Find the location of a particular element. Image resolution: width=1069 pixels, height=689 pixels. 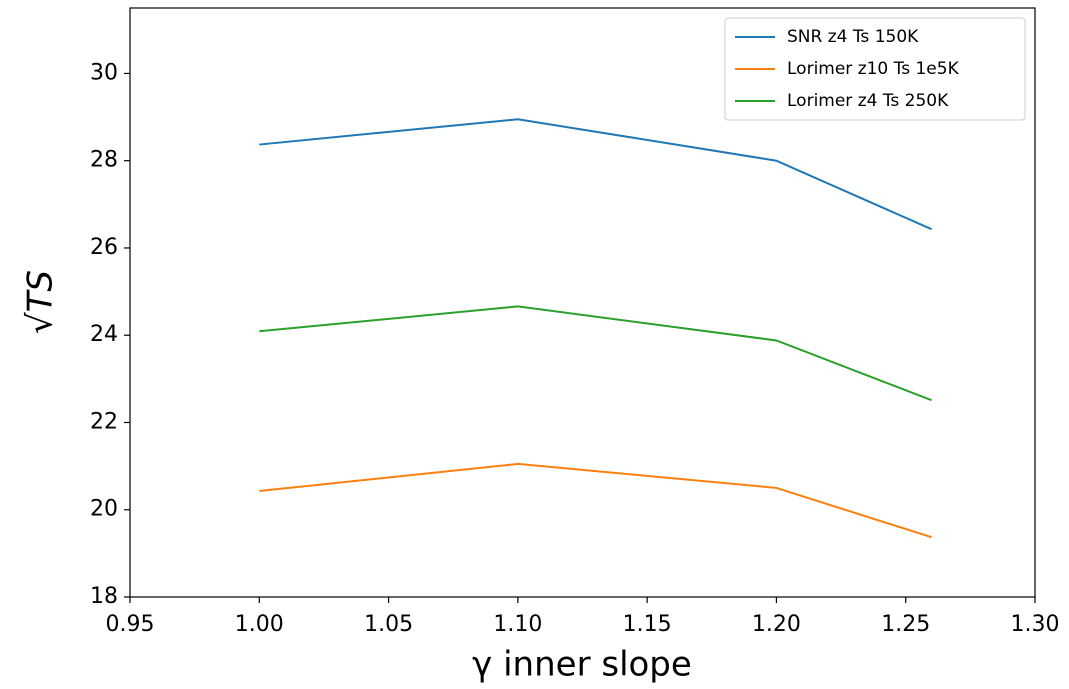

legend-label: SNR z4 Ts 150K is located at coordinates (853, 37).